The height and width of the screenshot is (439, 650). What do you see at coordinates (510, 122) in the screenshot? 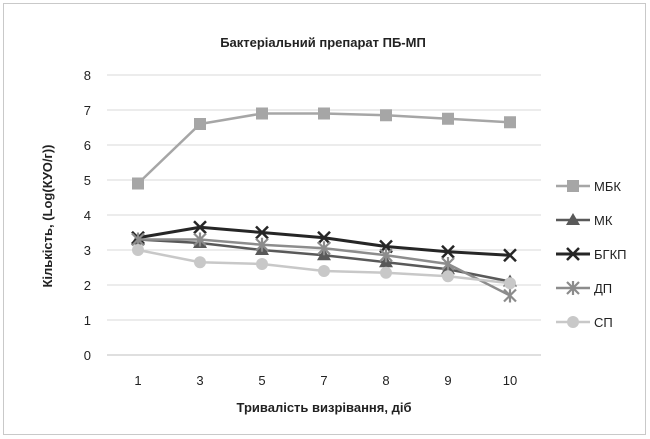
I see `data-point-МБК-10` at bounding box center [510, 122].